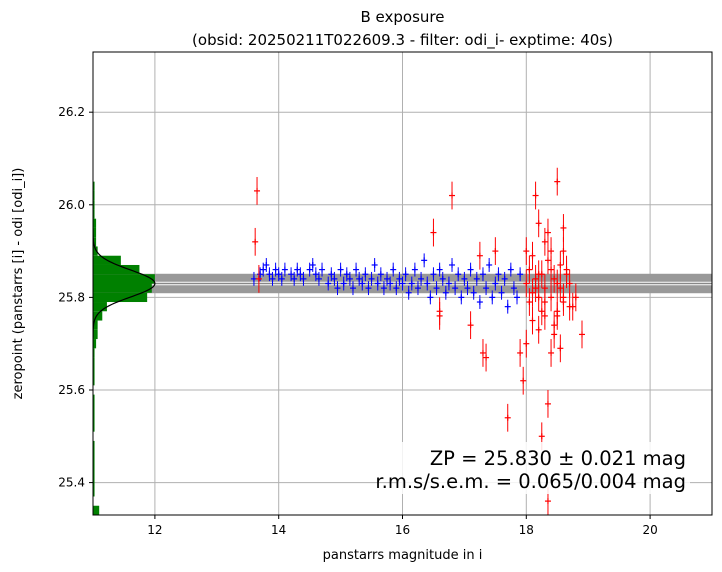 The width and height of the screenshot is (722, 572). What do you see at coordinates (154, 530) in the screenshot?
I see `x-tick-label: 12` at bounding box center [154, 530].